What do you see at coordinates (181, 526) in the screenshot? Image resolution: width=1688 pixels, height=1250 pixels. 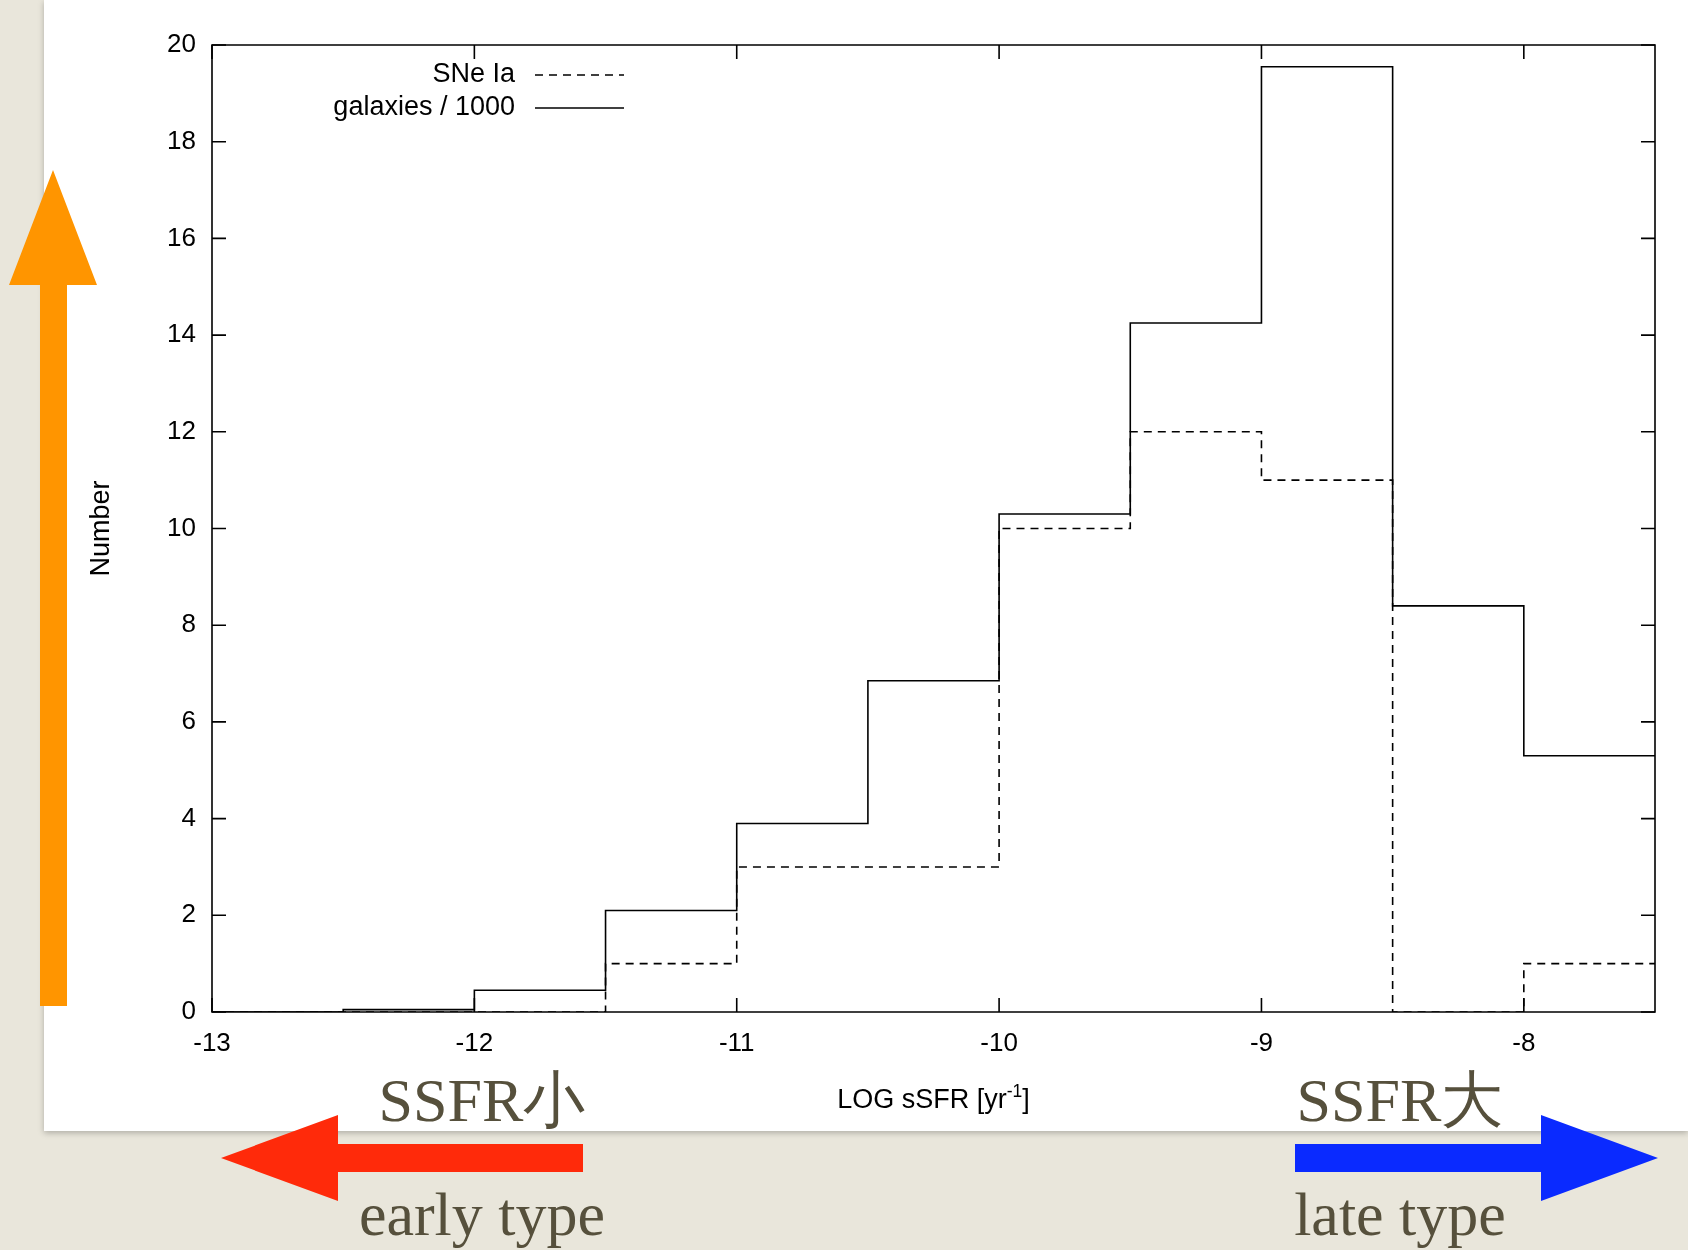 I see `y-tick-label: 10` at bounding box center [181, 526].